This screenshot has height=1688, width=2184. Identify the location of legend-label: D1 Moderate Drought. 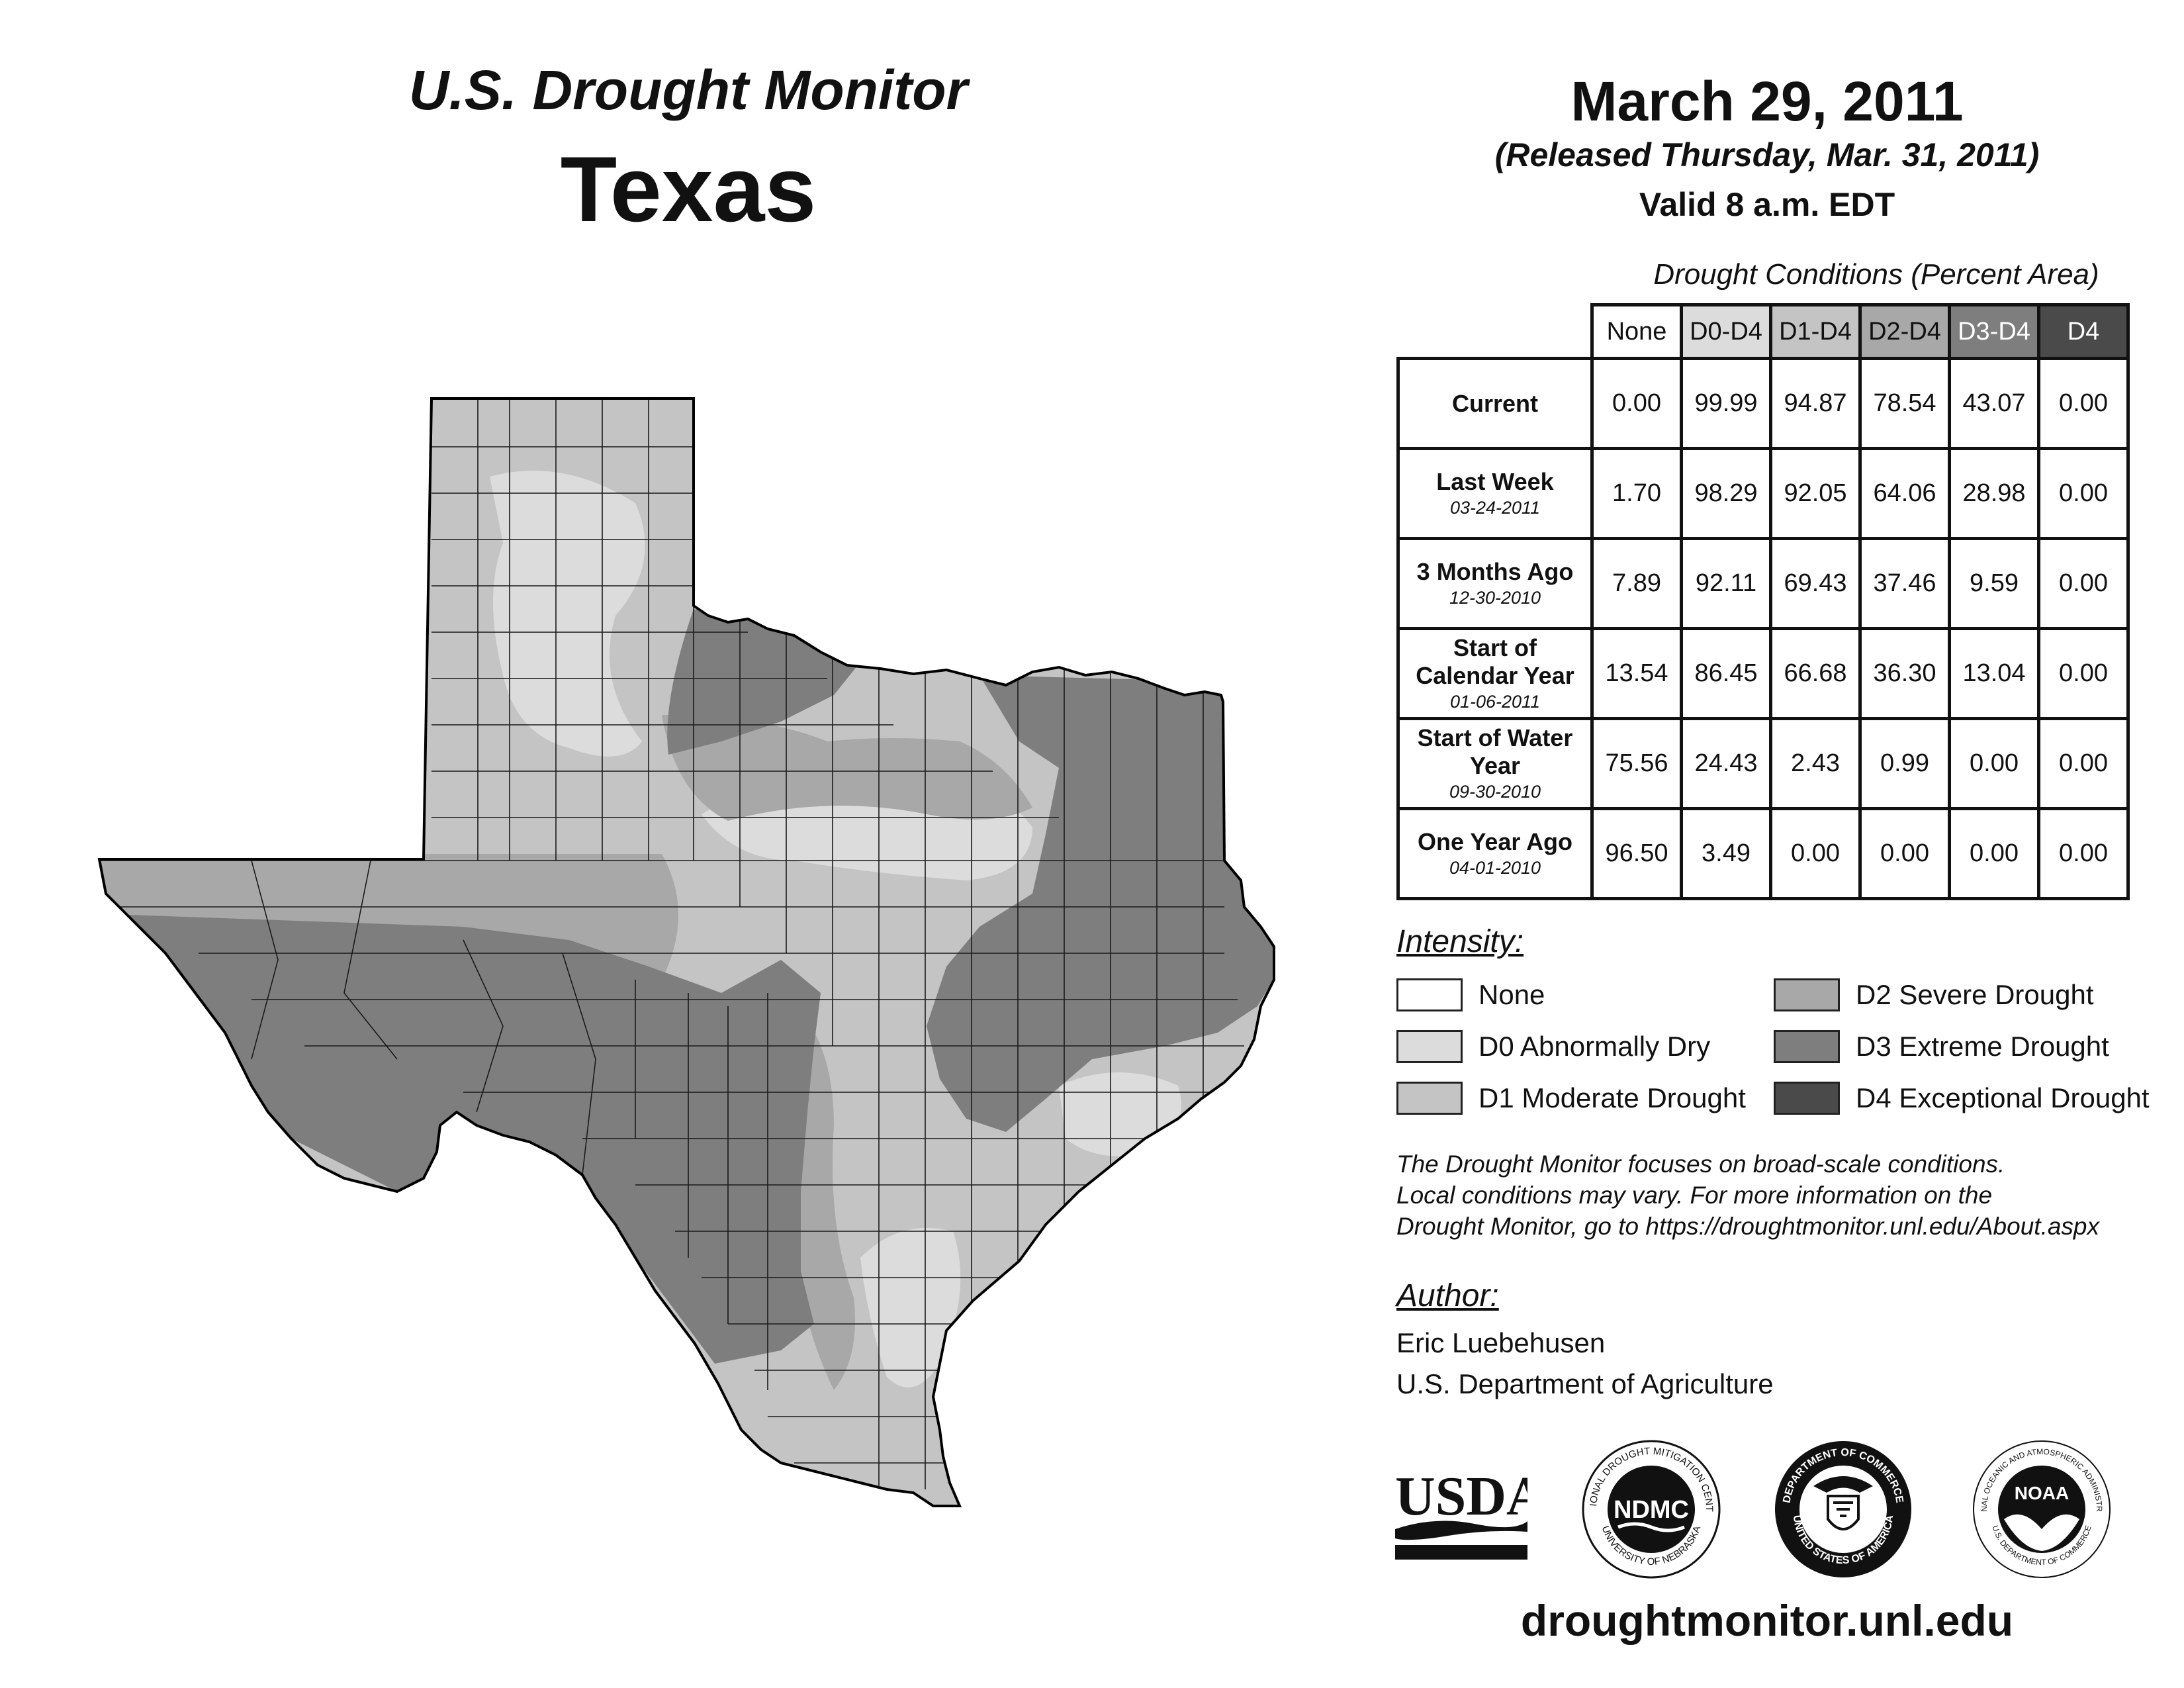
(1612, 1097).